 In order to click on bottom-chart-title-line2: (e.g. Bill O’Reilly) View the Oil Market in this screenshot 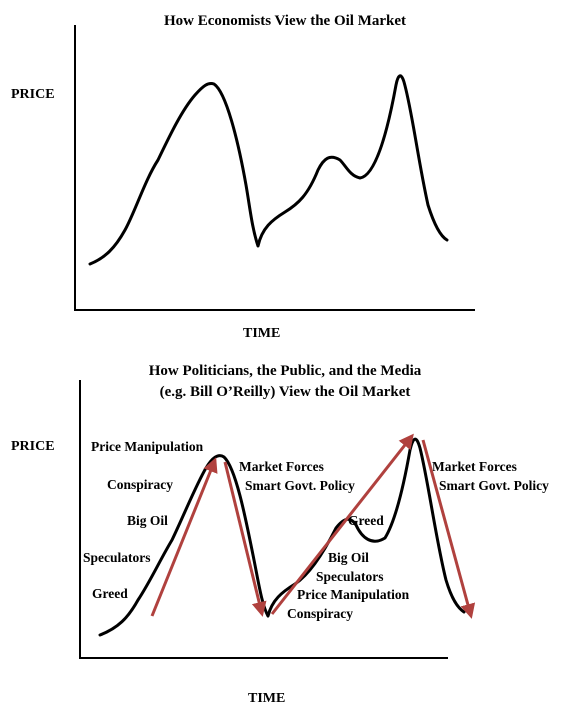, I will do `click(285, 392)`.